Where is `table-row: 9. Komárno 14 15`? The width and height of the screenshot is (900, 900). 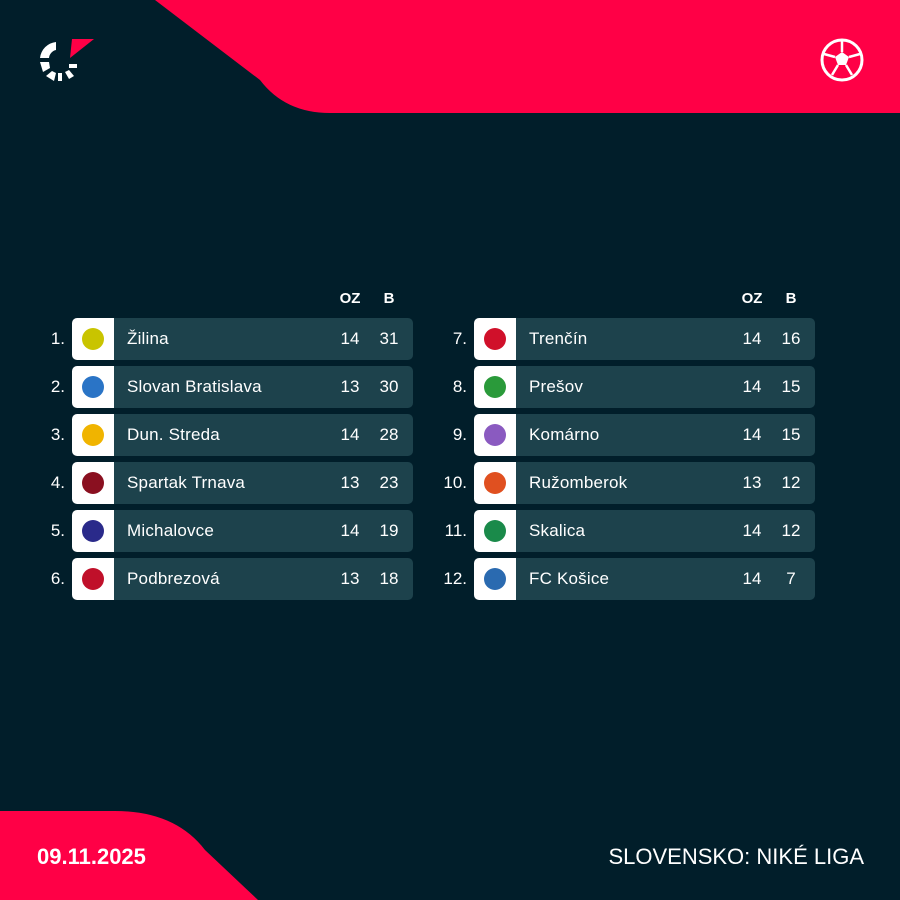 table-row: 9. Komárno 14 15 is located at coordinates (636, 435).